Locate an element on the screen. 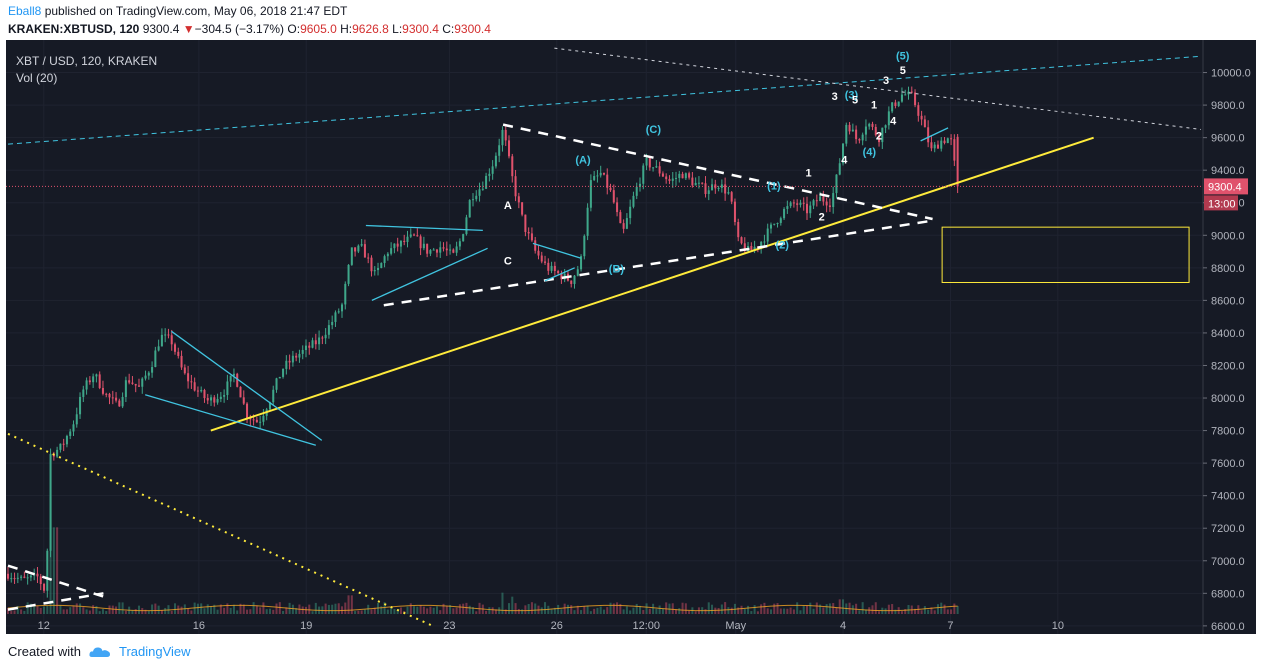 Image resolution: width=1264 pixels, height=670 pixels. tradingview-link: TradingView is located at coordinates (154, 651).